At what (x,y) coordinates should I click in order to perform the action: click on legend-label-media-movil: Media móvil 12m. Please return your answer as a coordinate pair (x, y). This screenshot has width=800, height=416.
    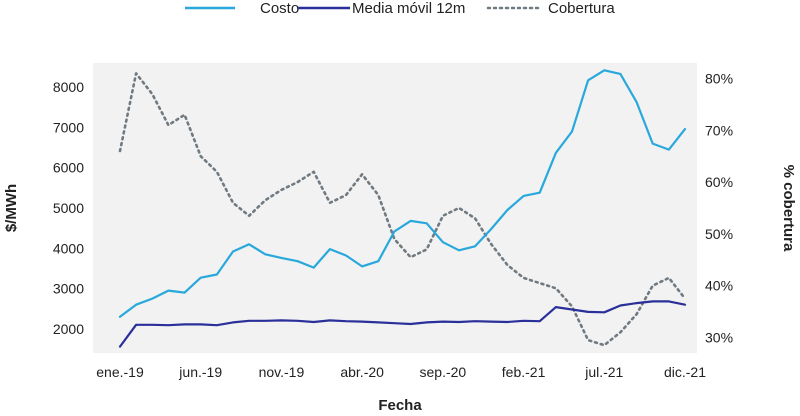
    Looking at the image, I should click on (408, 8).